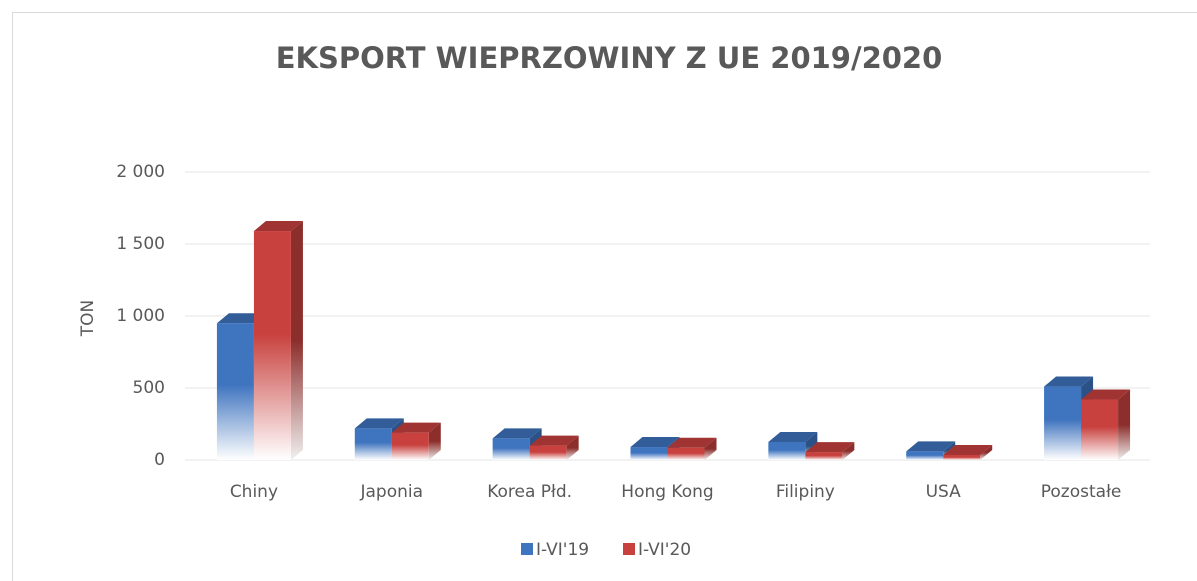 This screenshot has width=1197, height=581. I want to click on legend-label: I-VI'20, so click(664, 550).